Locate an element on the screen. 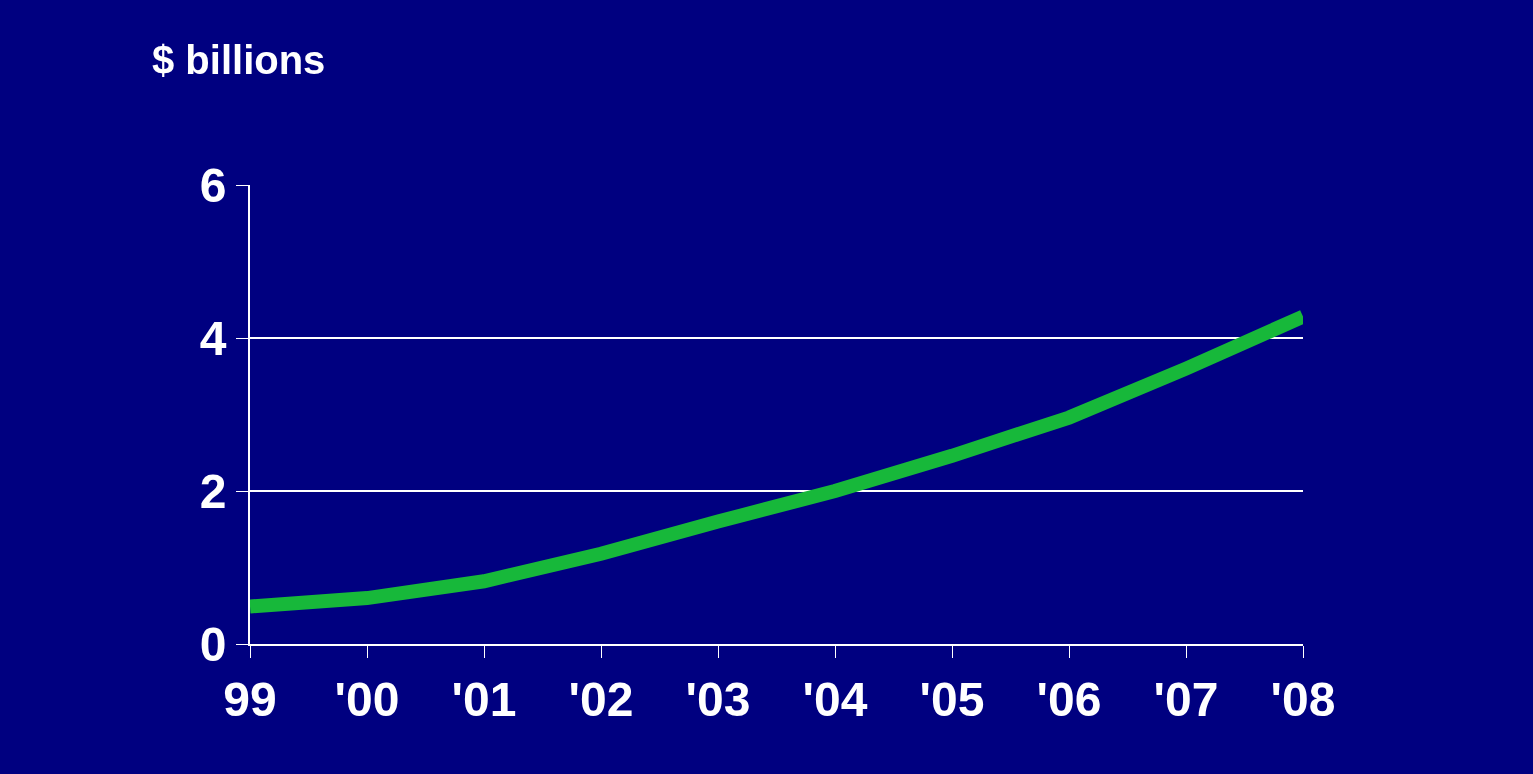 The width and height of the screenshot is (1533, 774). y-tick-label: 6 is located at coordinates (213, 185).